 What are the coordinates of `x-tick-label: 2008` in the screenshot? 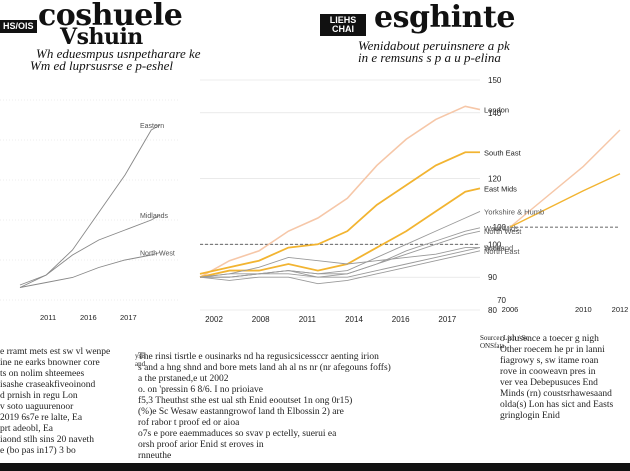 It's located at (261, 319).